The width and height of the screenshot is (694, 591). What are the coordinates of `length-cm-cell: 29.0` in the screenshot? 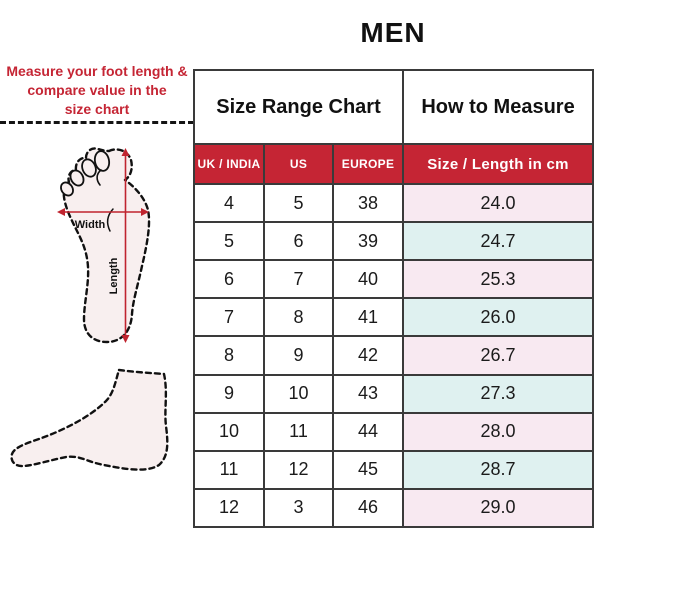 It's located at (498, 508).